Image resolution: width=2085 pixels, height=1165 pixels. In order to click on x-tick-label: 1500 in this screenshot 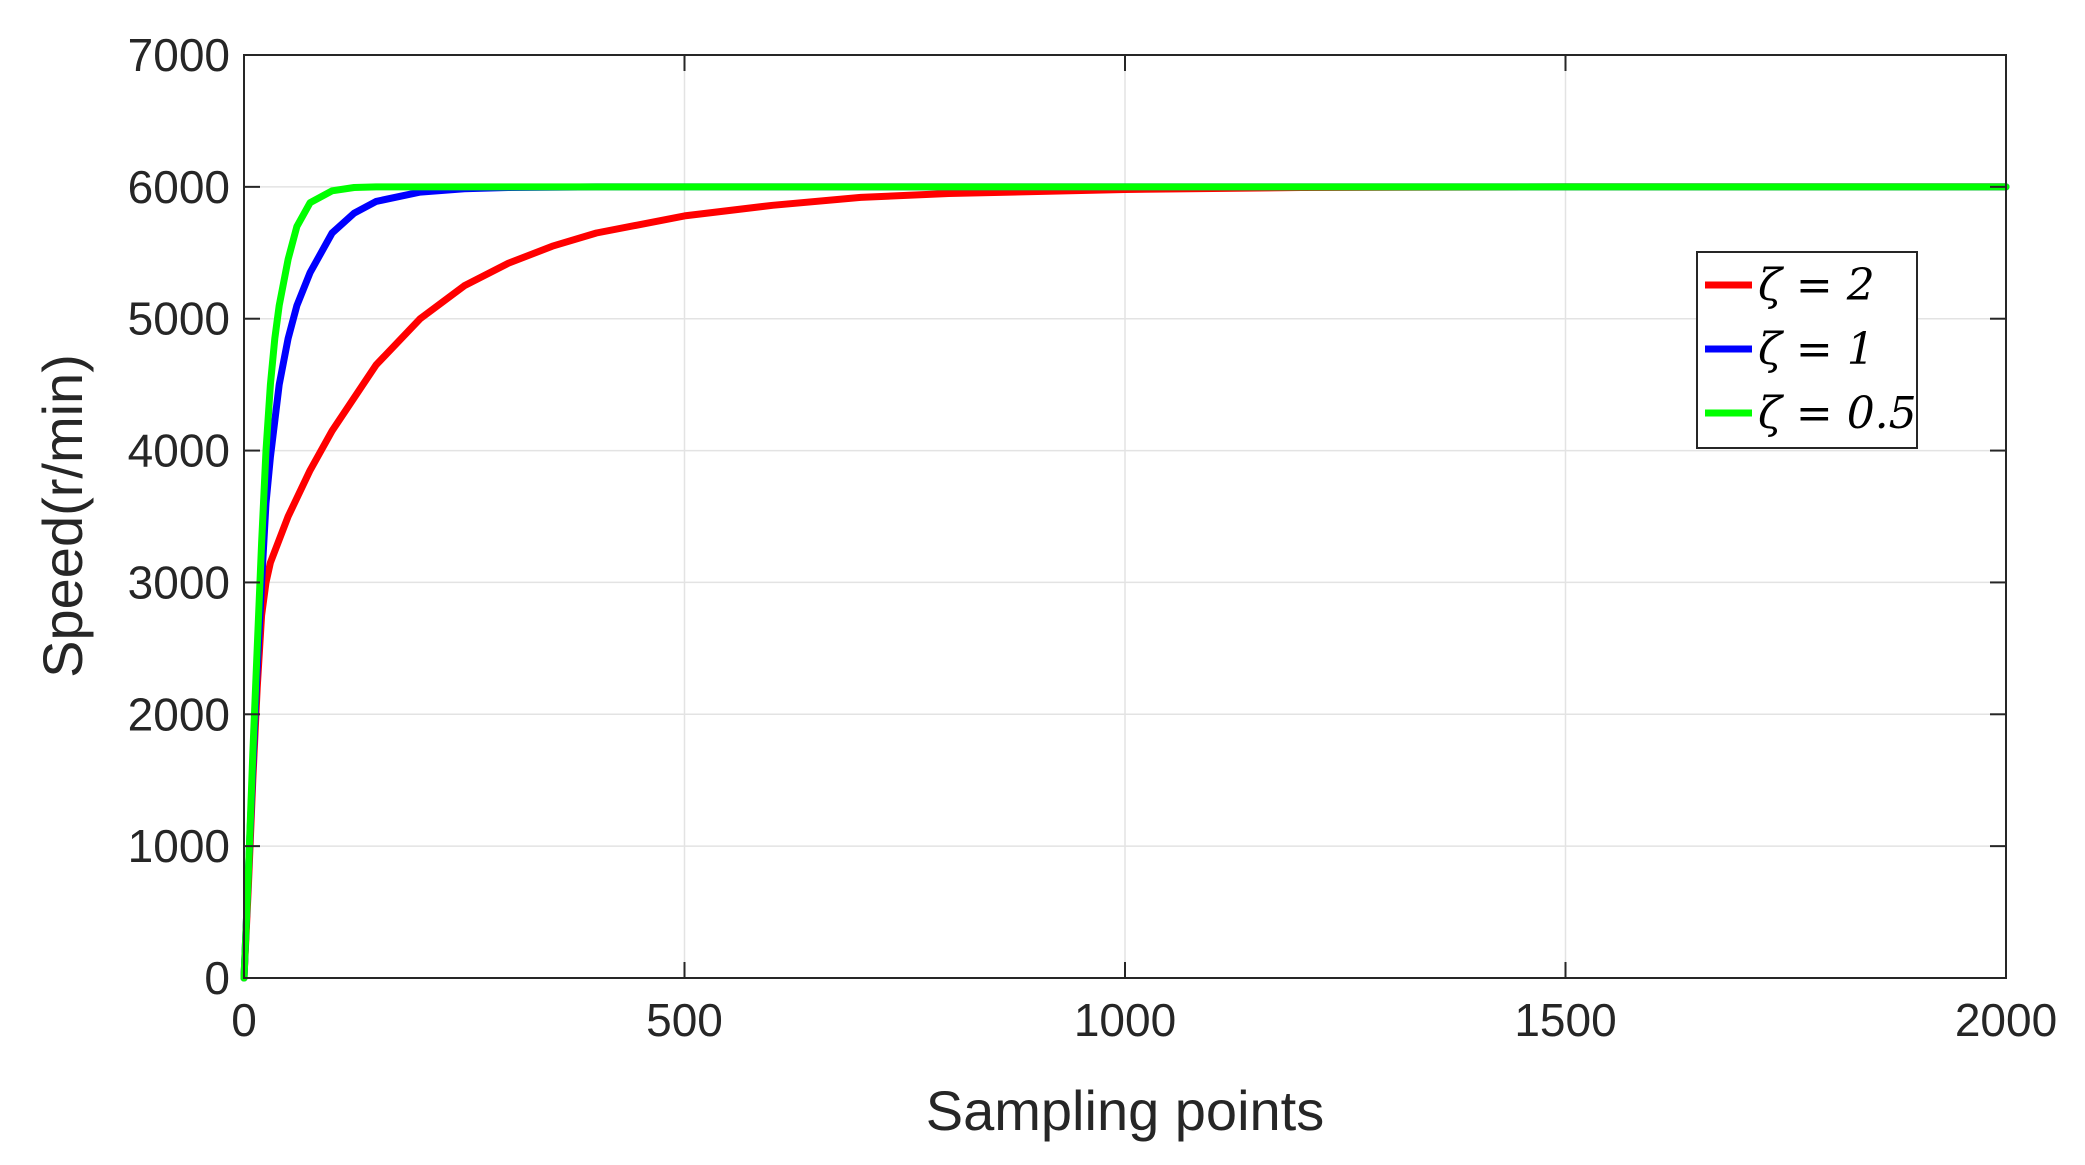, I will do `click(1565, 1020)`.